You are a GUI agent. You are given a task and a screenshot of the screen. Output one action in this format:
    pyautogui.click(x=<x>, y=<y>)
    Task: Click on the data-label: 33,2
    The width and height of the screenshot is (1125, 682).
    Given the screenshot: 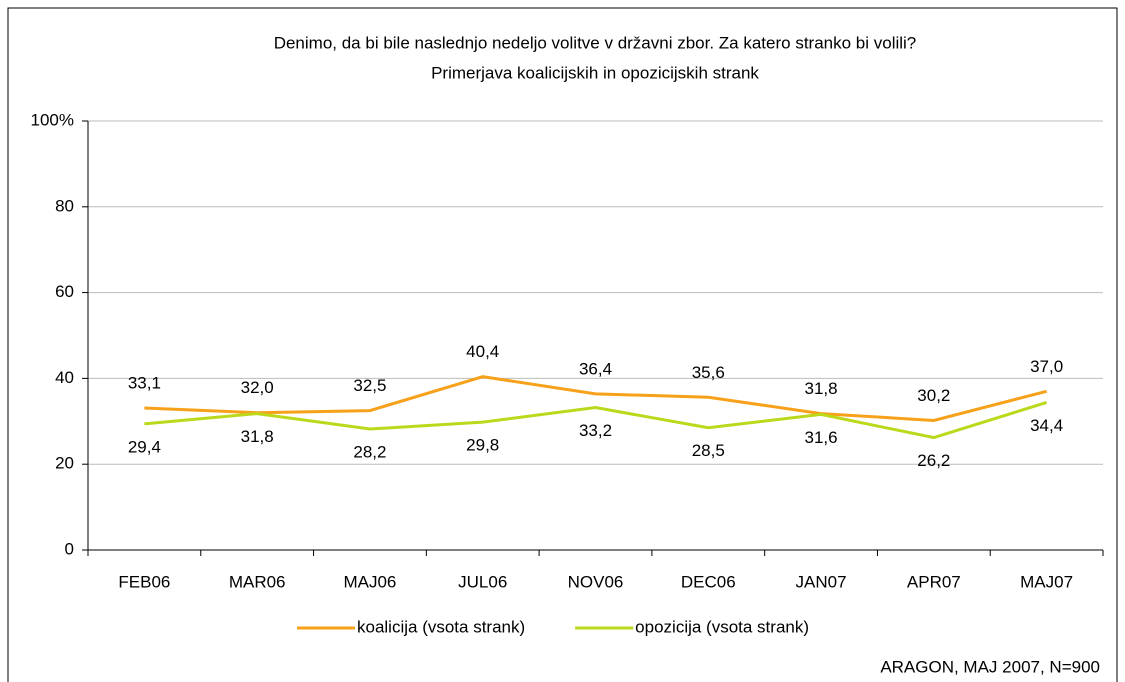 What is the action you would take?
    pyautogui.click(x=595, y=430)
    